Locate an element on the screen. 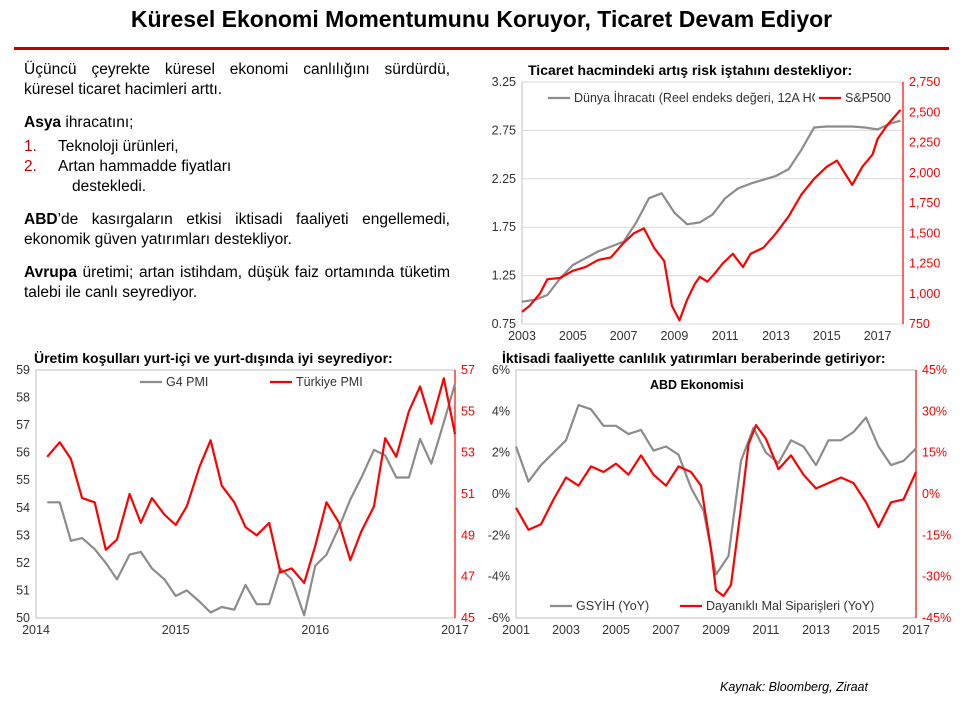 This screenshot has height=705, width=963. y-right-tick-label: 1,750 is located at coordinates (924, 203).